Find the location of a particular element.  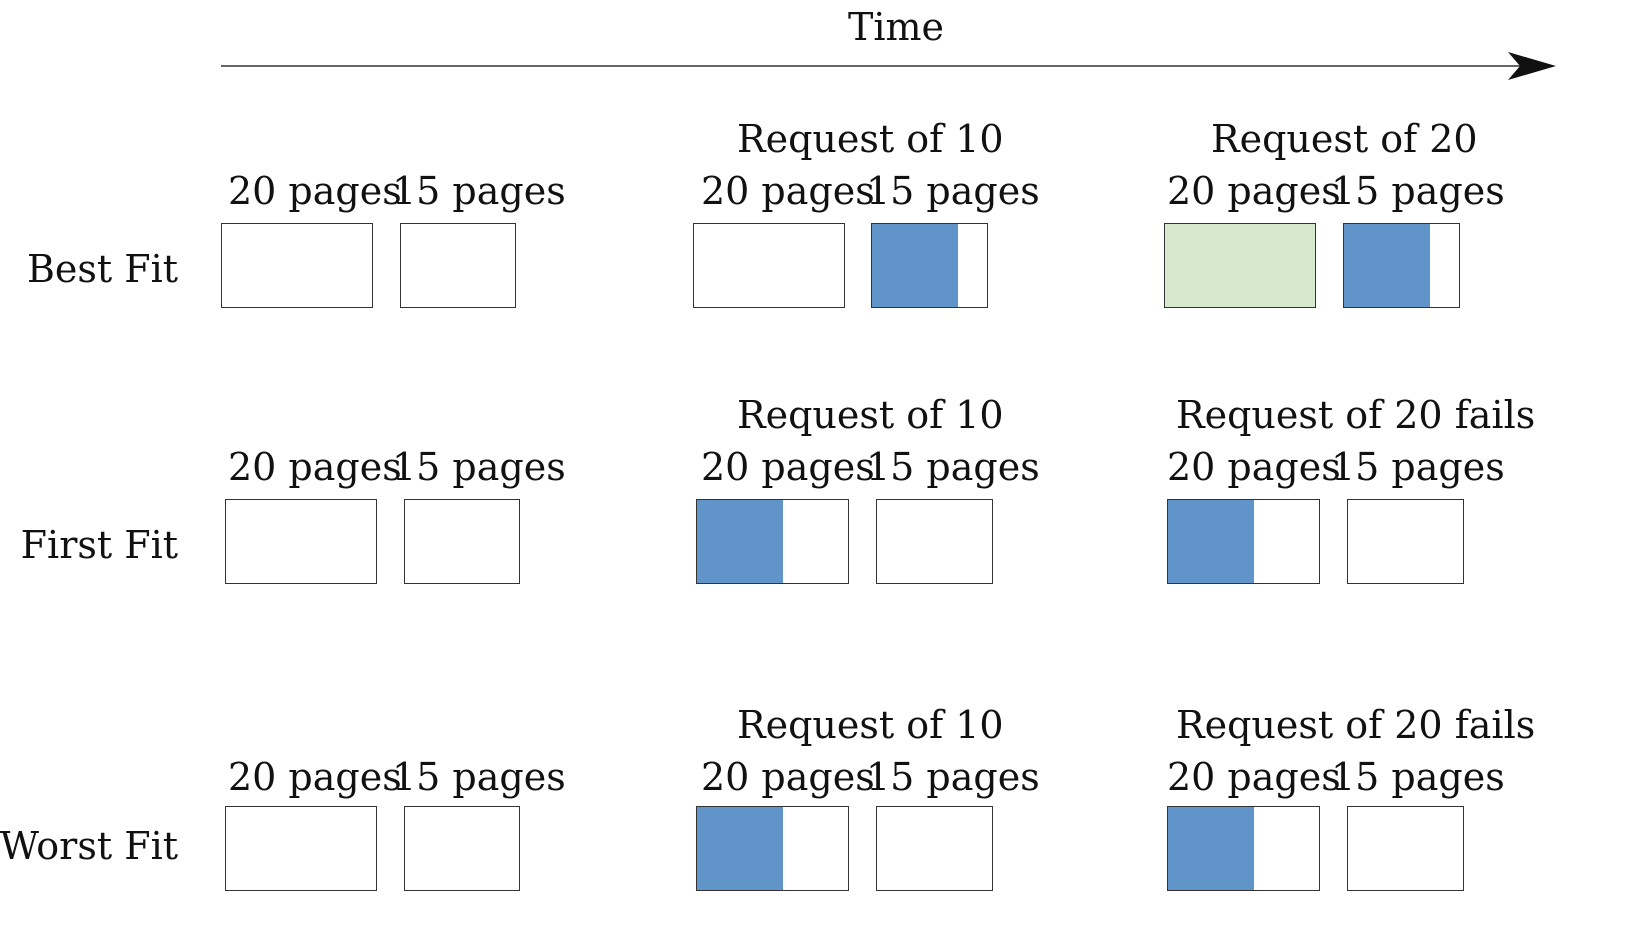

request-label: Request of 20 is located at coordinates (1344, 139).